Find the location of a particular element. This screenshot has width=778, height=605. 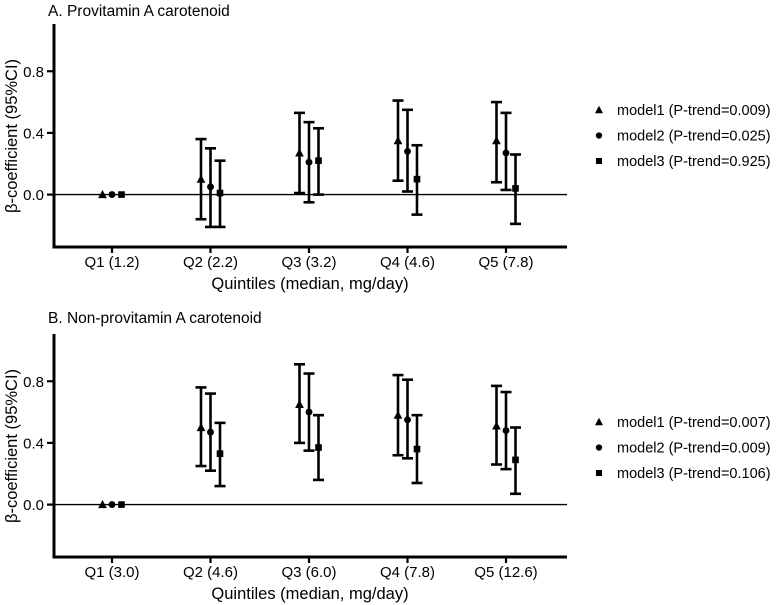

legend-label: model1 (P-trend=0.007) is located at coordinates (694, 423).